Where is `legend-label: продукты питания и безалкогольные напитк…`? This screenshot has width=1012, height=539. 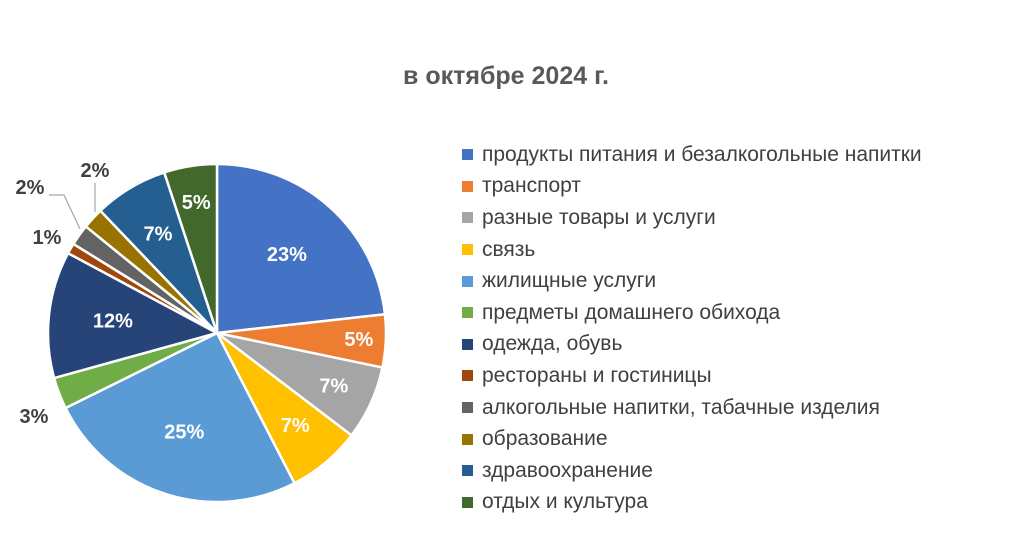 legend-label: продукты питания и безалкогольные напитк… is located at coordinates (702, 154).